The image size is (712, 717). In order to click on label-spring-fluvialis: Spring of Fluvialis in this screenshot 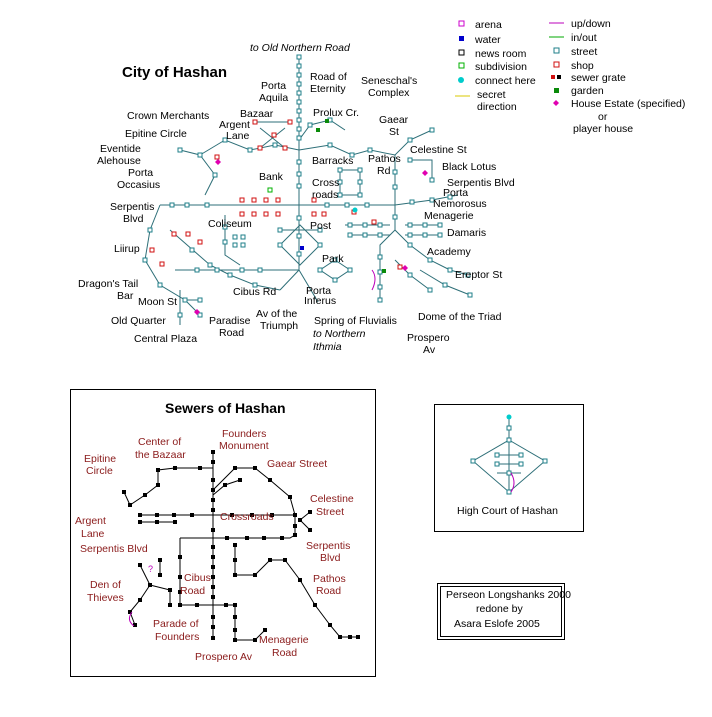, I will do `click(355, 321)`.